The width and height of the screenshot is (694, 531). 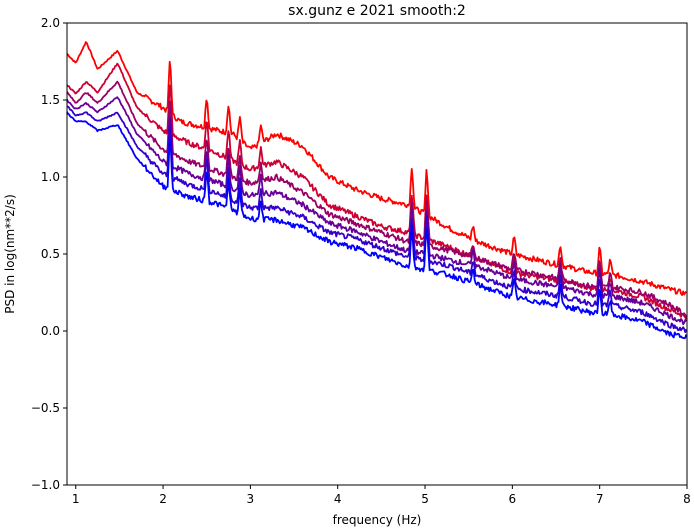 What do you see at coordinates (600, 499) in the screenshot?
I see `x-tick-label: 7` at bounding box center [600, 499].